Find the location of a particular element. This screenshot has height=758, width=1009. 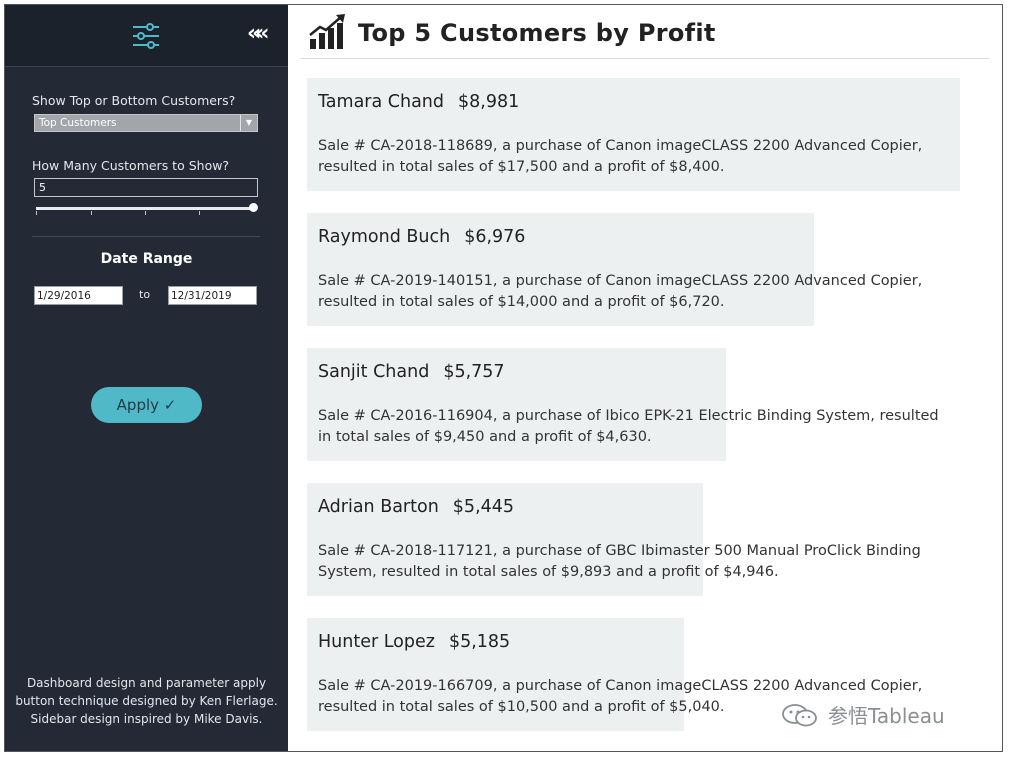

sliders-icon is located at coordinates (146, 36).